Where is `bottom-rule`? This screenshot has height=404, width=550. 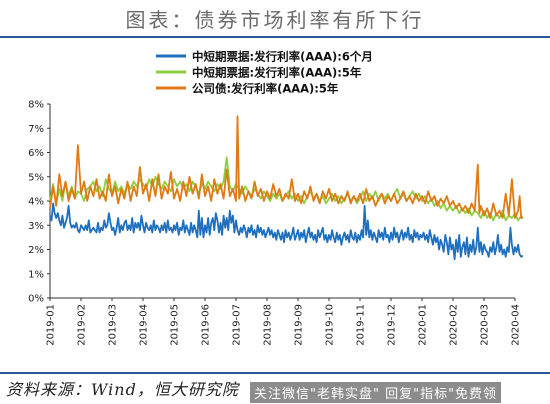
bottom-rule is located at coordinates (275, 373).